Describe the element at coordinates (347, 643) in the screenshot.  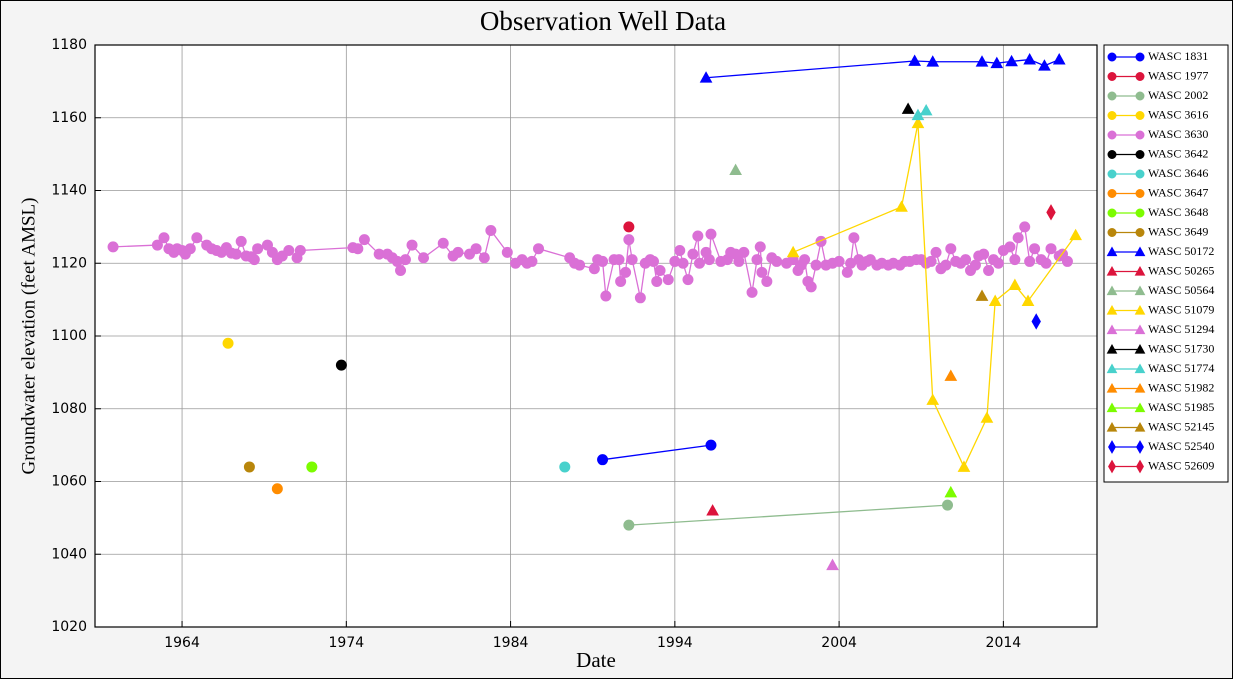
I see `x-tick-label: 1974` at that location.